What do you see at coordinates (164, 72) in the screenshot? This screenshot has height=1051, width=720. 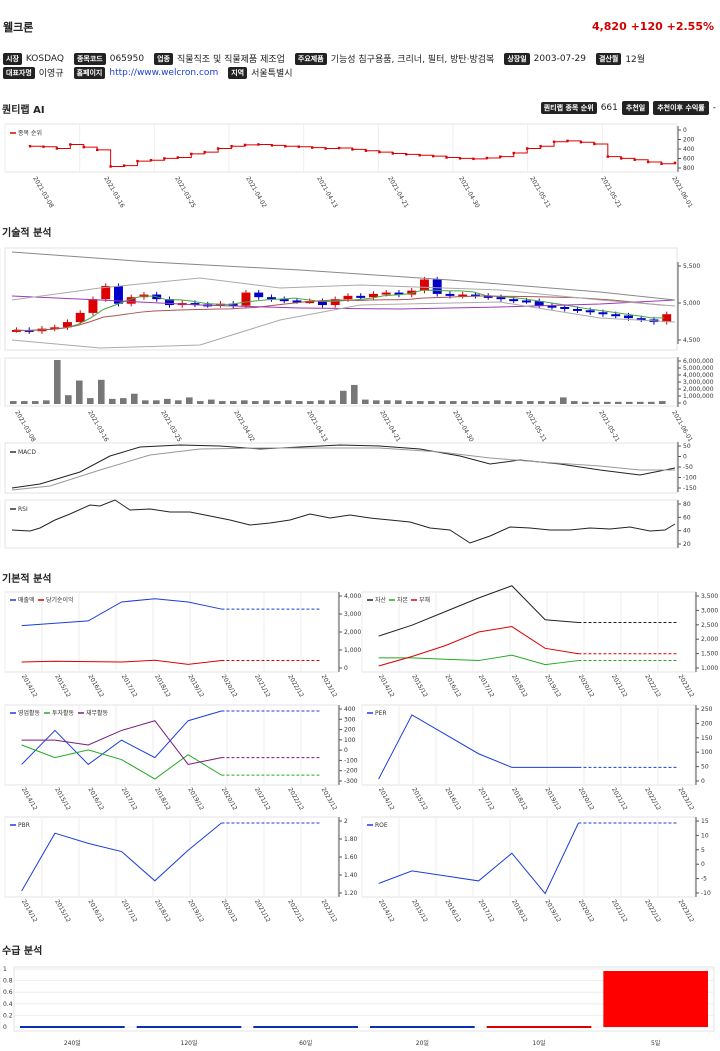 I see `homepage-link: http://www.welcron.com` at bounding box center [164, 72].